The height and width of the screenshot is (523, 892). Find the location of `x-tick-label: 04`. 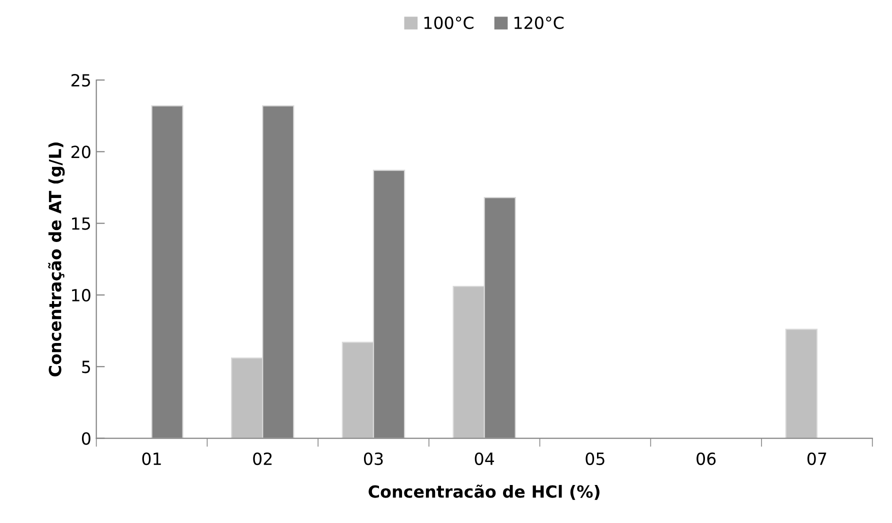

x-tick-label: 04 is located at coordinates (484, 459).